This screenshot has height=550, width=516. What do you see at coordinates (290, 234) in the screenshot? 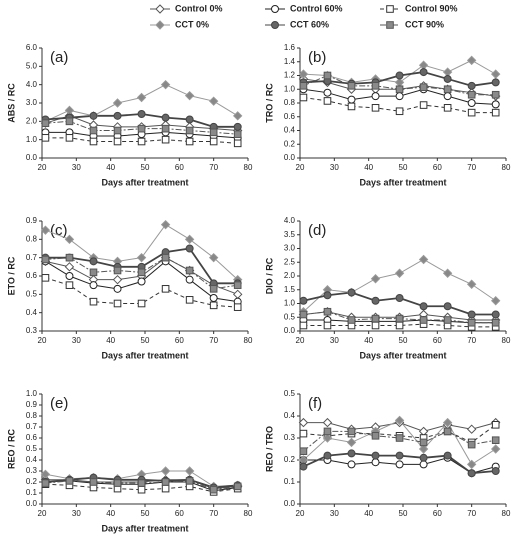
I see `y-tick-label: 3.5` at bounding box center [290, 234].